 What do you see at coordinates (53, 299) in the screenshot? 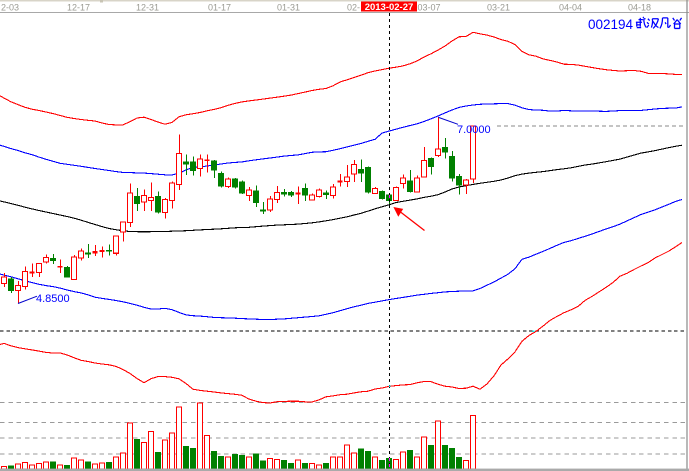
I see `svg-text: 4.8500` at bounding box center [53, 299].